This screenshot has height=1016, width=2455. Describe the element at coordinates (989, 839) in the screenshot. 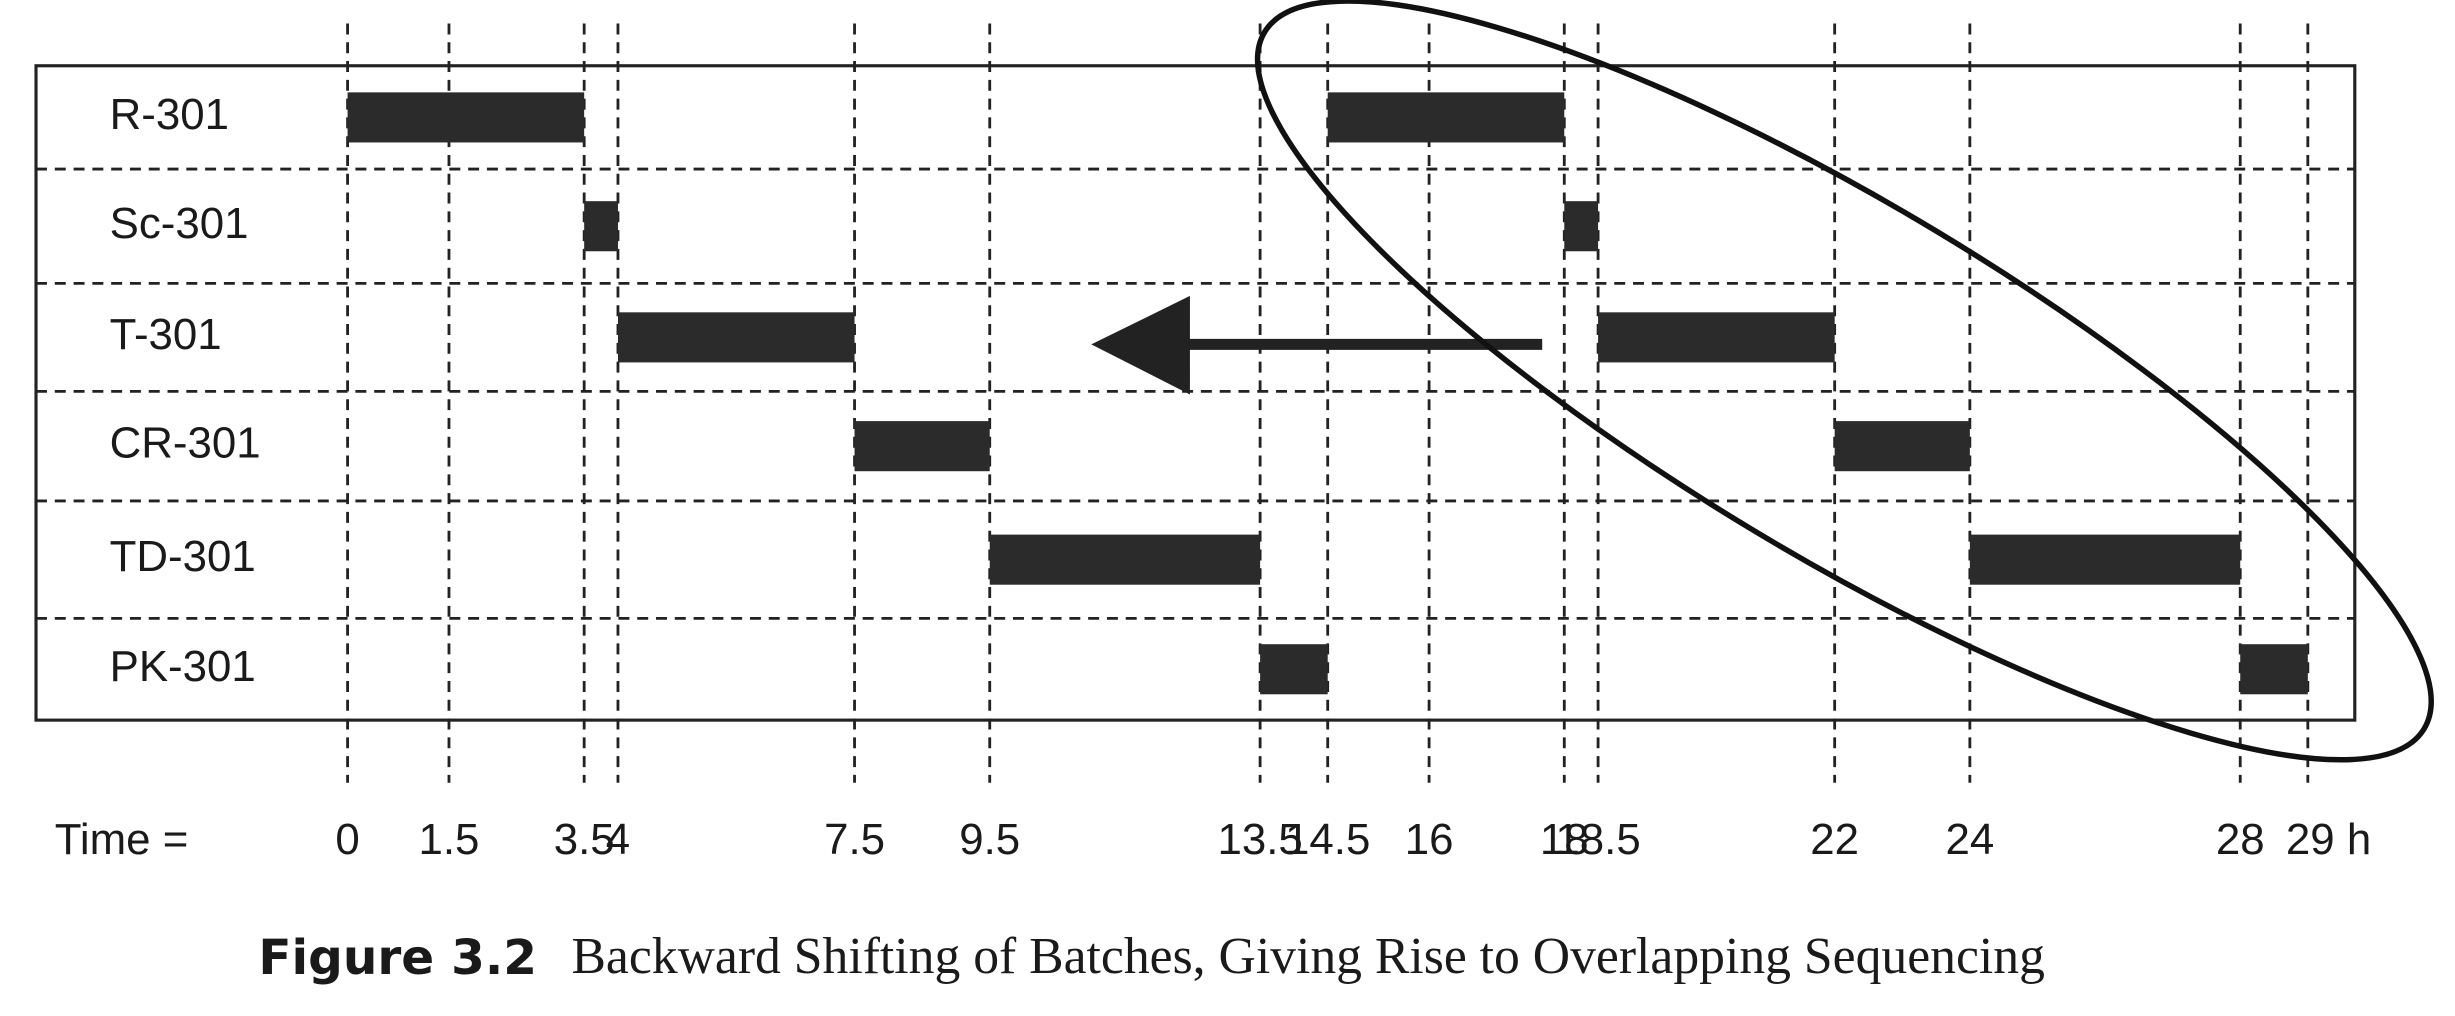

I see `x-tick-label: 9.5` at that location.